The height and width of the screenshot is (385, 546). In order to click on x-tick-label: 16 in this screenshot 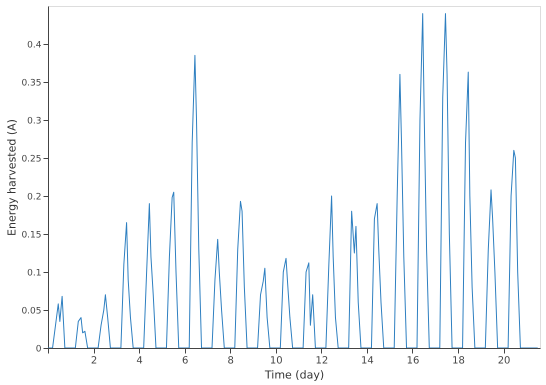, I will do `click(413, 361)`.